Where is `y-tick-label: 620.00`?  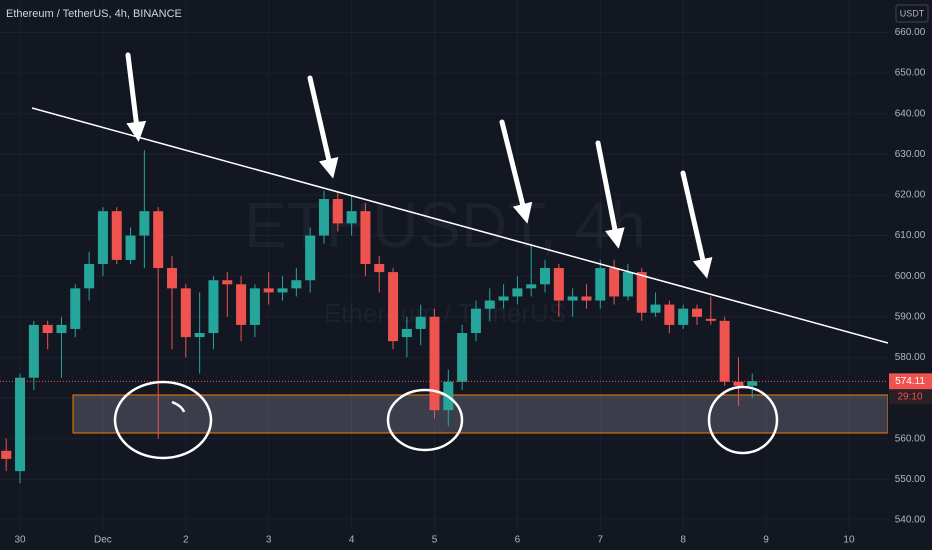 y-tick-label: 620.00 is located at coordinates (910, 195).